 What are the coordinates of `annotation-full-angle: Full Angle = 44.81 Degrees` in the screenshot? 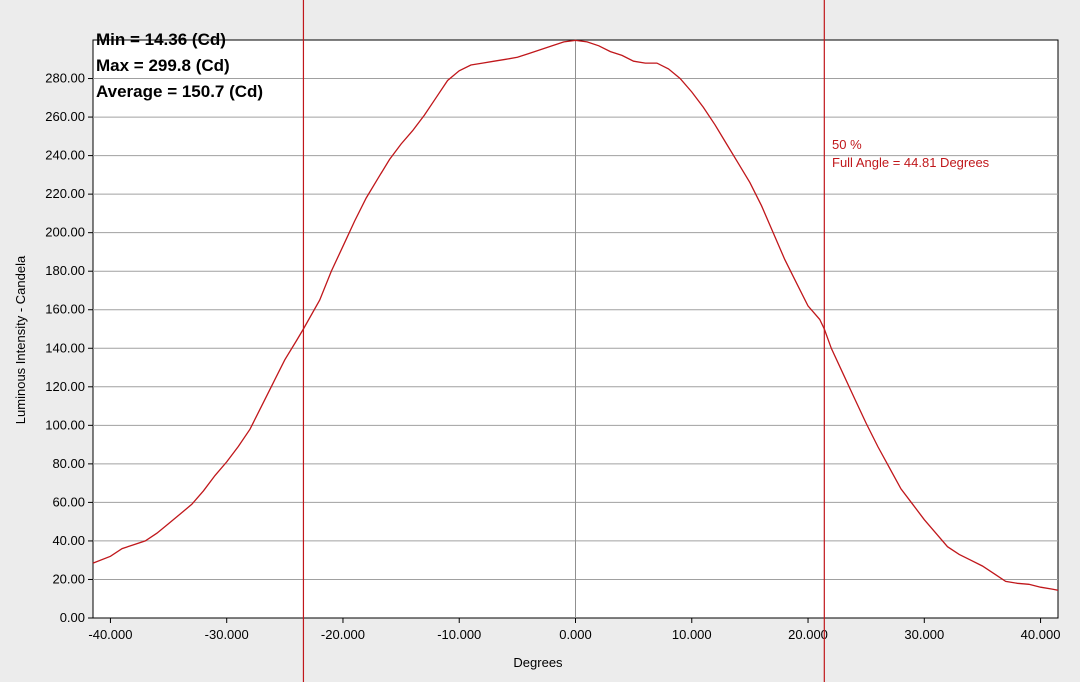 It's located at (911, 162).